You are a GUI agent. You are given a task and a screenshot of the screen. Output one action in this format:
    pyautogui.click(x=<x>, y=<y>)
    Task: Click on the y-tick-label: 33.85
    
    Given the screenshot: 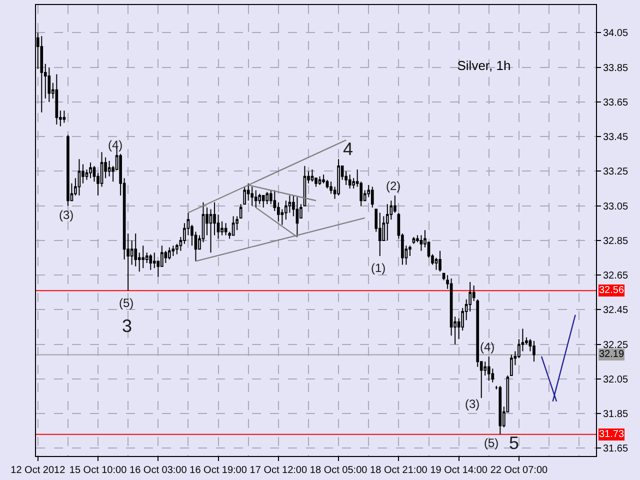 What is the action you would take?
    pyautogui.click(x=615, y=68)
    